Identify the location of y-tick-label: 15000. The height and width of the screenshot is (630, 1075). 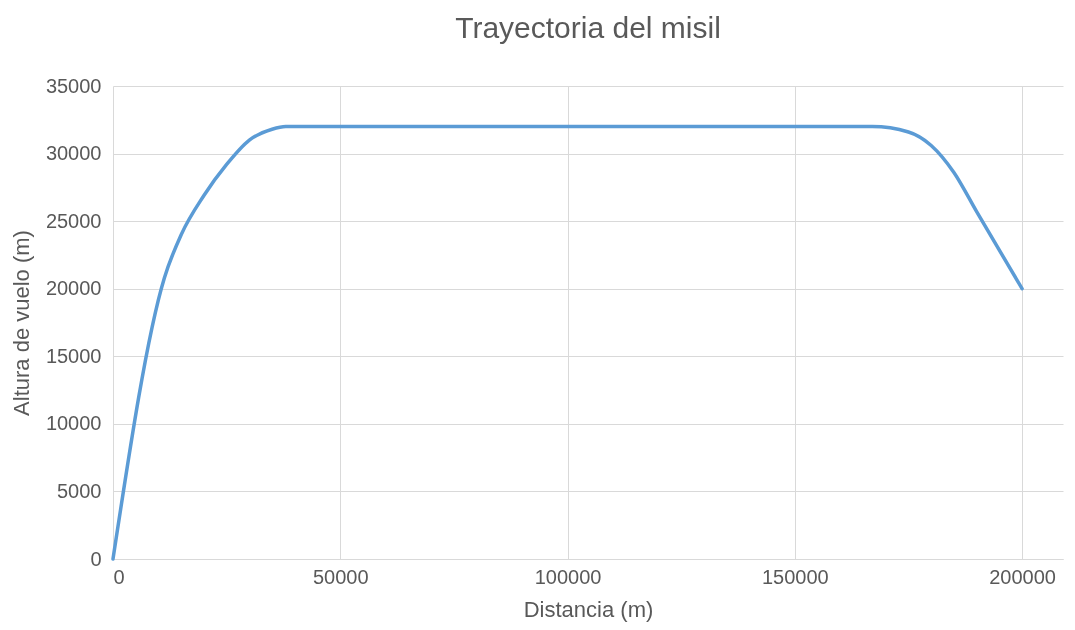
(73, 355).